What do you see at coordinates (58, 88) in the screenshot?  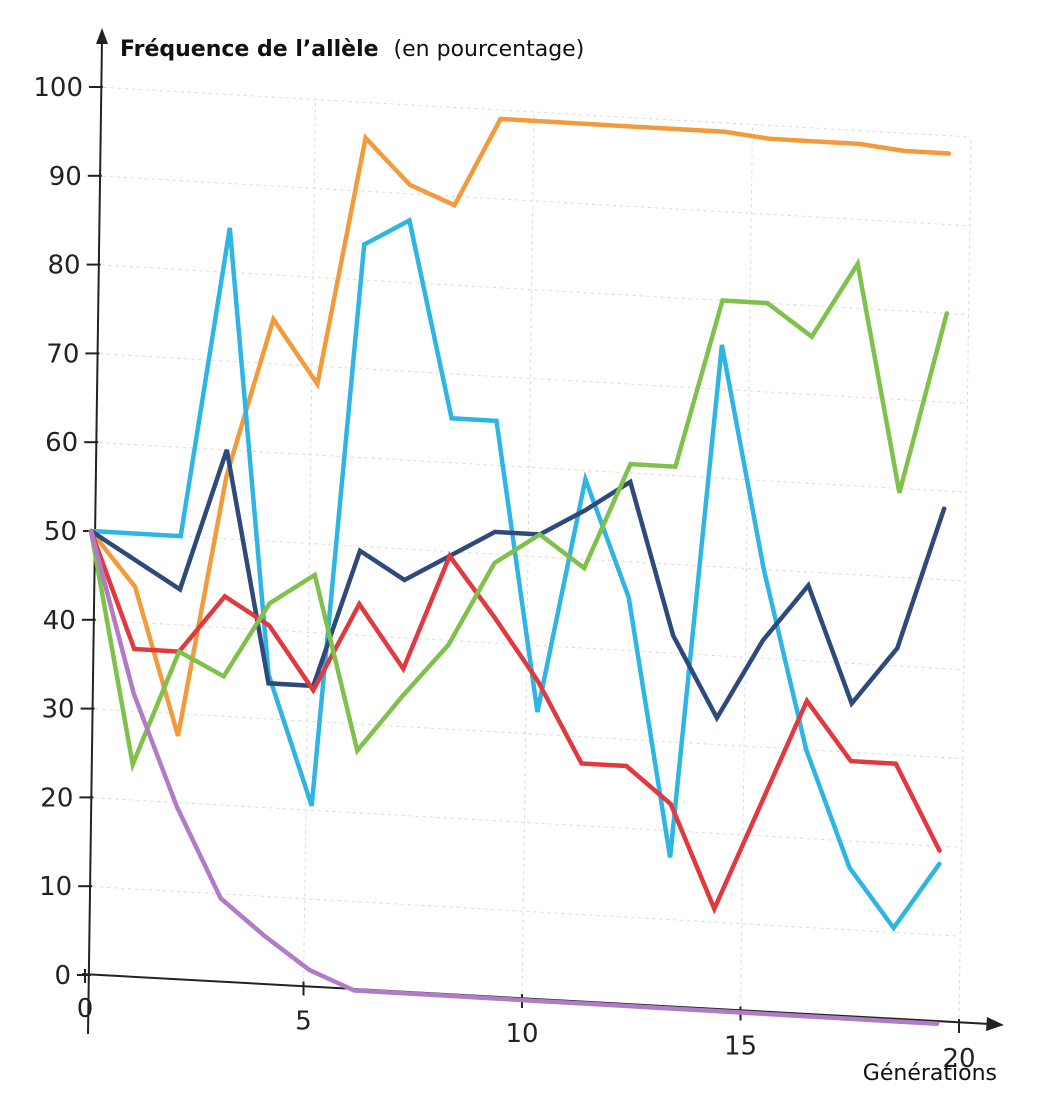 I see `y-tick-label: 100` at bounding box center [58, 88].